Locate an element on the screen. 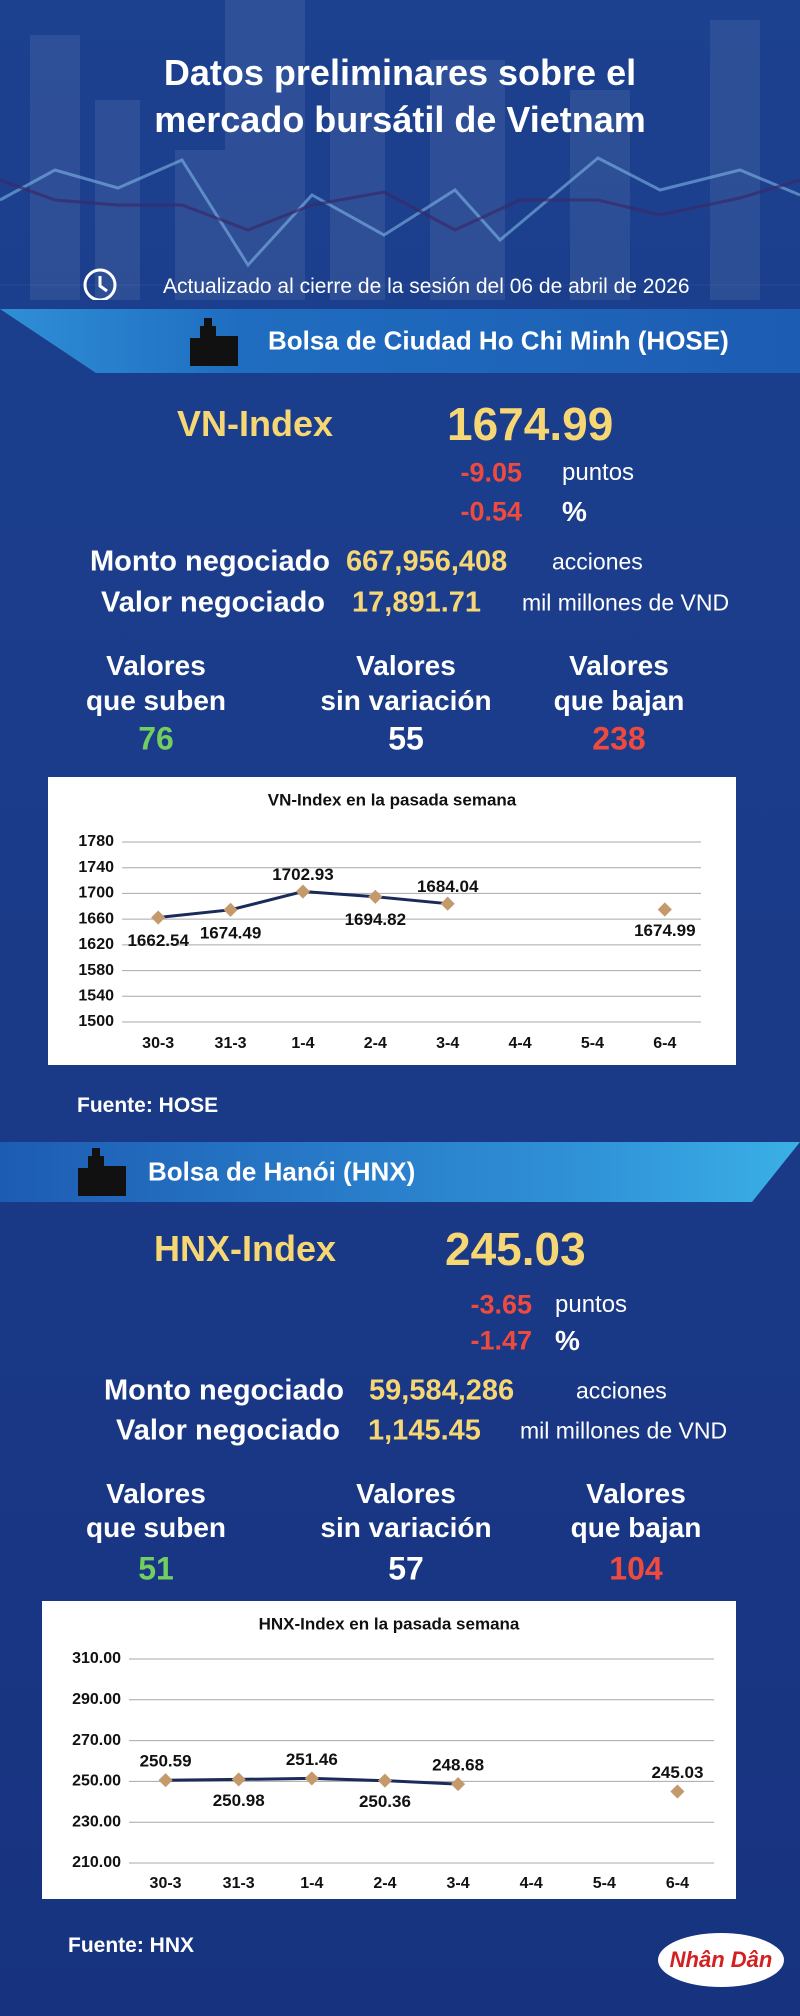  x-tick-label: 4-4 is located at coordinates (520, 1043).